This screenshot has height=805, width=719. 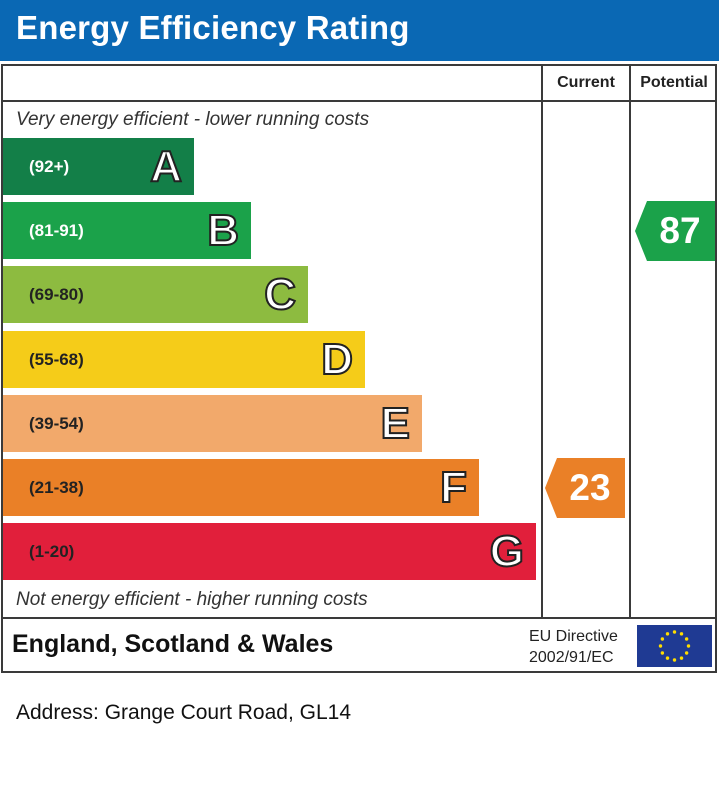 What do you see at coordinates (586, 82) in the screenshot?
I see `current-column-header: Current` at bounding box center [586, 82].